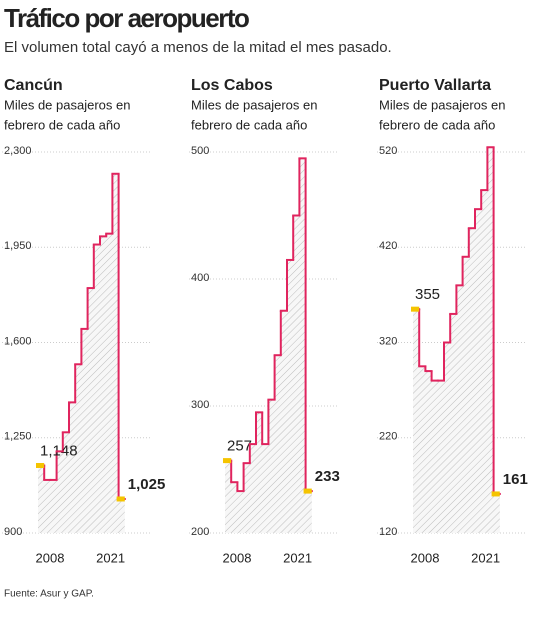 Image resolution: width=541 pixels, height=620 pixels. What do you see at coordinates (232, 85) in the screenshot?
I see `panel-title: Los Cabos` at bounding box center [232, 85].